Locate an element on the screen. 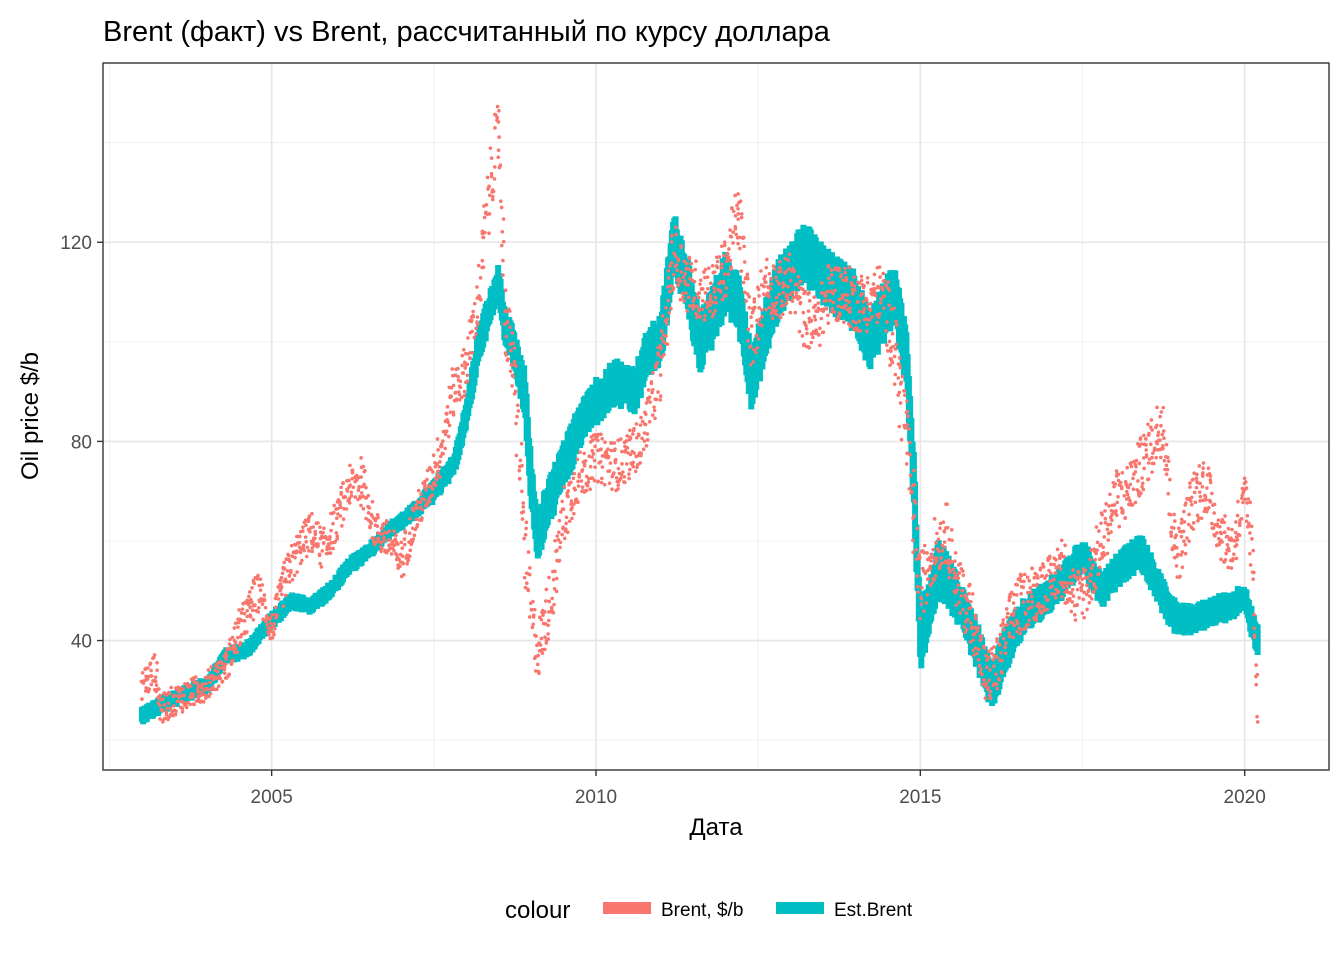 The height and width of the screenshot is (960, 1344). x-tick-label: 2015 is located at coordinates (920, 797).